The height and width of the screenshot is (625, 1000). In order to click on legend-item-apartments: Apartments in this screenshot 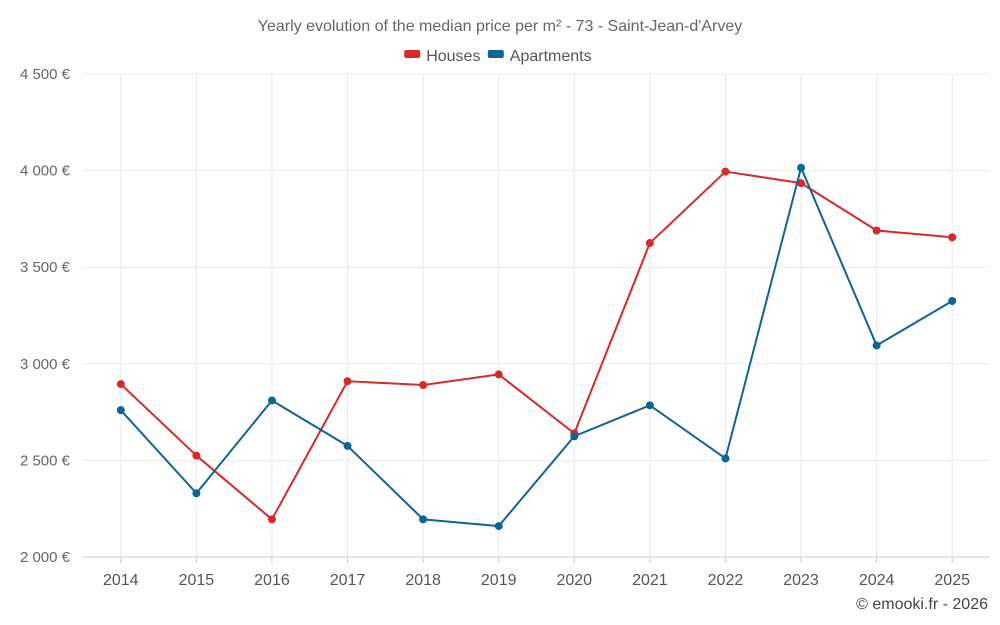, I will do `click(539, 56)`.